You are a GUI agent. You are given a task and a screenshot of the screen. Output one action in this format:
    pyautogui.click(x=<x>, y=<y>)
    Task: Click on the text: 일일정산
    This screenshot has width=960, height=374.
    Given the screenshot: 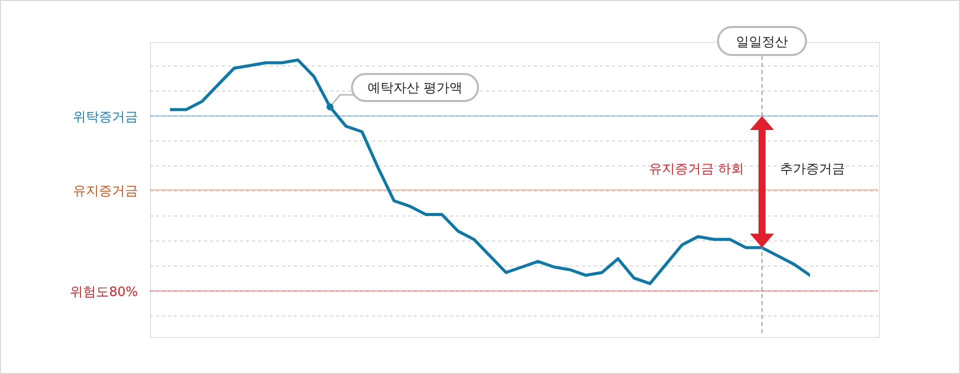 What is the action you would take?
    pyautogui.click(x=762, y=42)
    